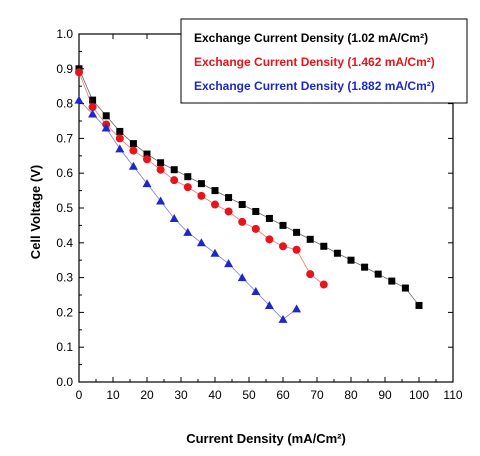  I want to click on x-tick-label-0: 0, so click(79, 395).